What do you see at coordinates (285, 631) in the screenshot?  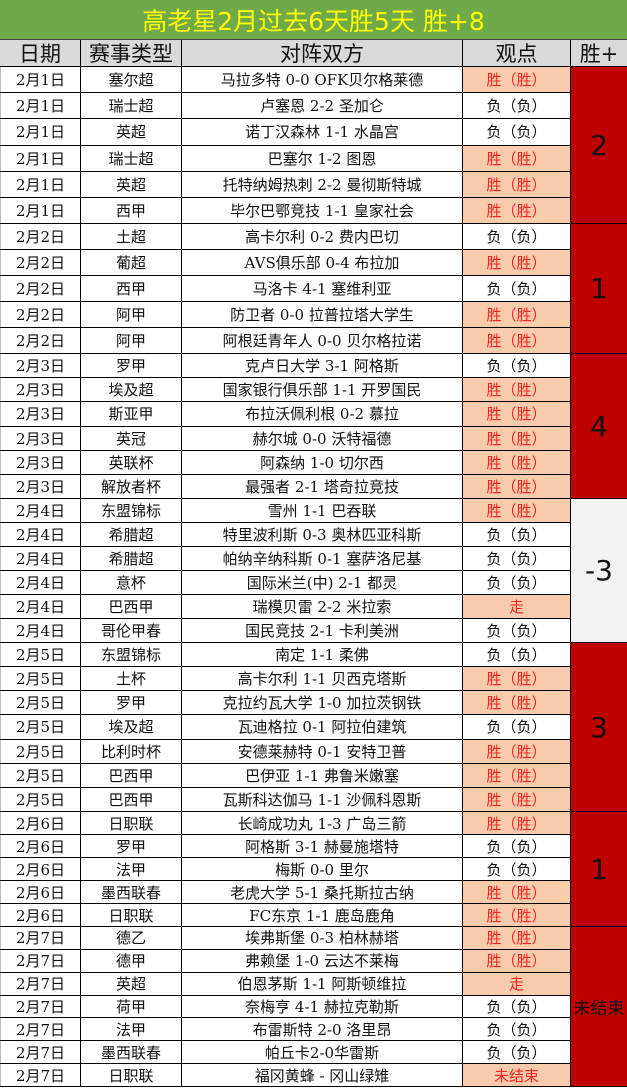 I see `table-row: 2月4日 哥伦甲春 国民竞技 2-1 卡利美洲 负（负）` at bounding box center [285, 631].